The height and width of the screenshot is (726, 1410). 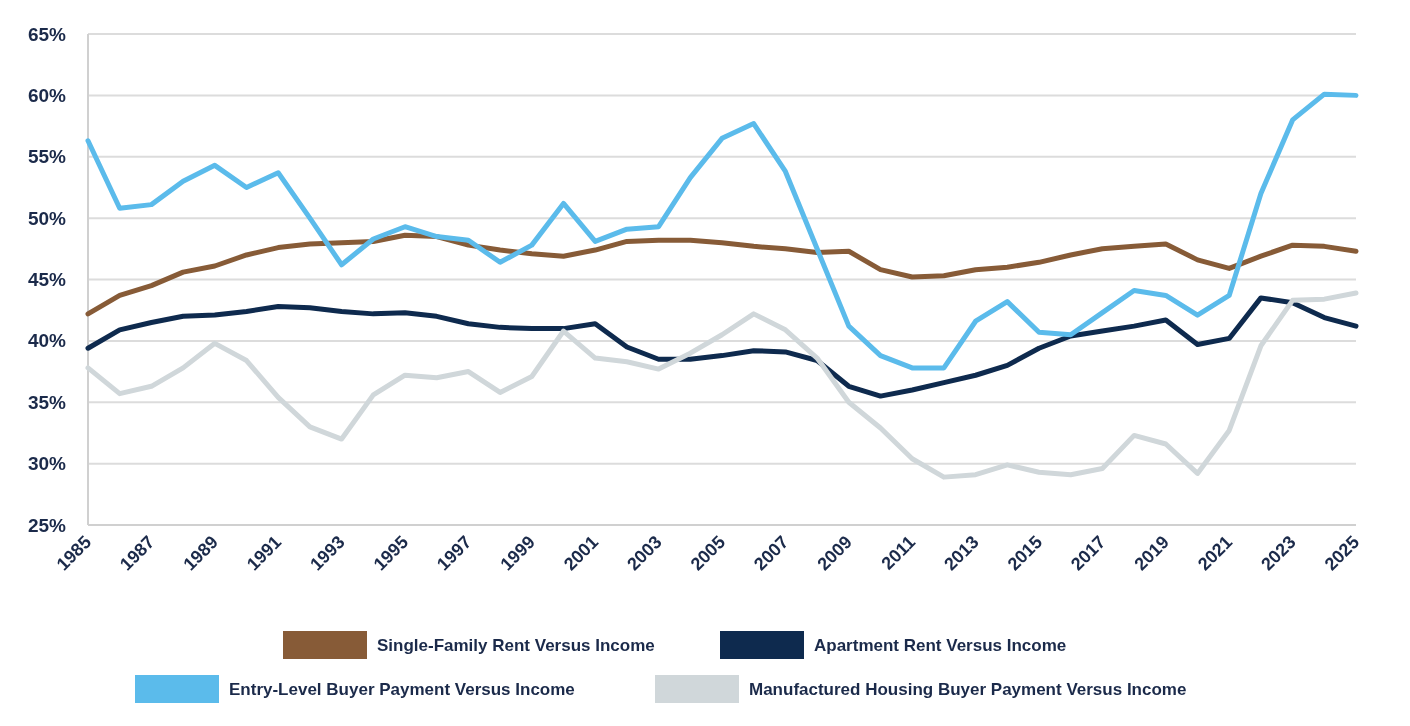 I want to click on y-tick-label: 50%, so click(x=47, y=218).